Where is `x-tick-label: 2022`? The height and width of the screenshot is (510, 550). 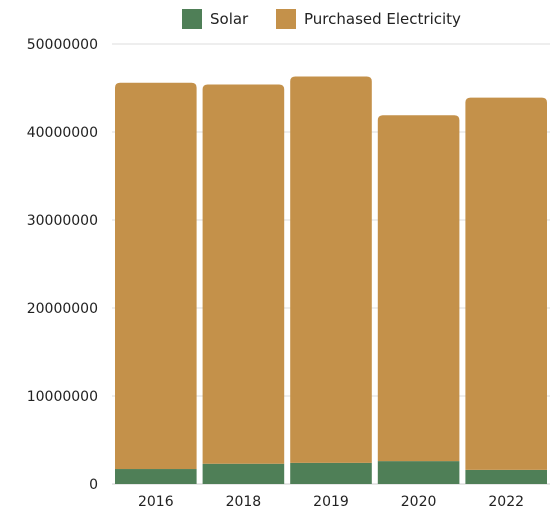 x-tick-label: 2022 is located at coordinates (506, 502).